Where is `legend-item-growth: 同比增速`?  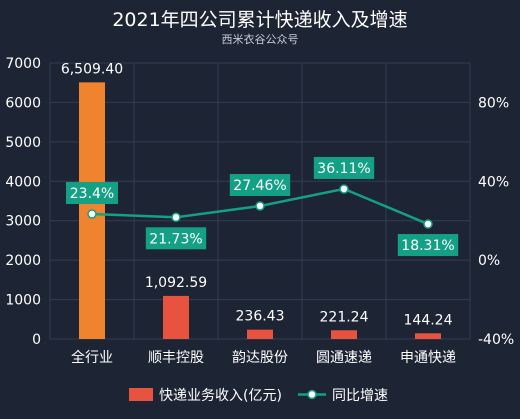
legend-item-growth: 同比增速 is located at coordinates (343, 396).